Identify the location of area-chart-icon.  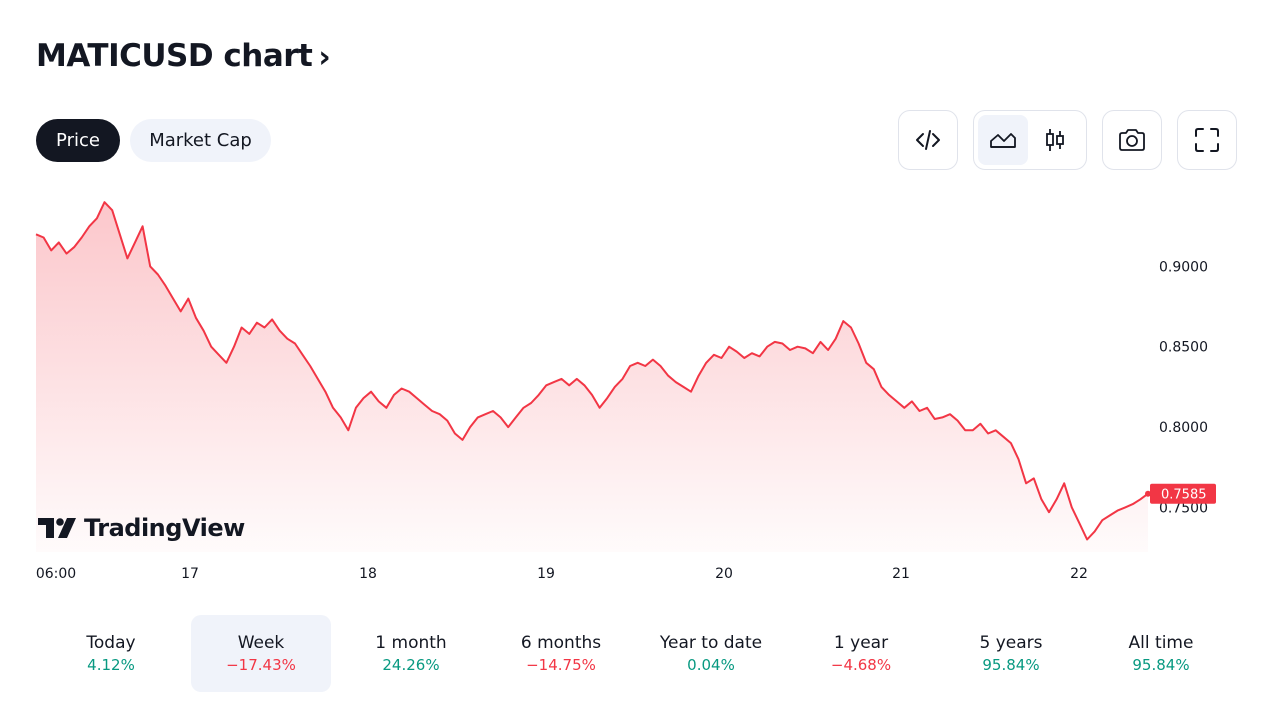
(1003, 140).